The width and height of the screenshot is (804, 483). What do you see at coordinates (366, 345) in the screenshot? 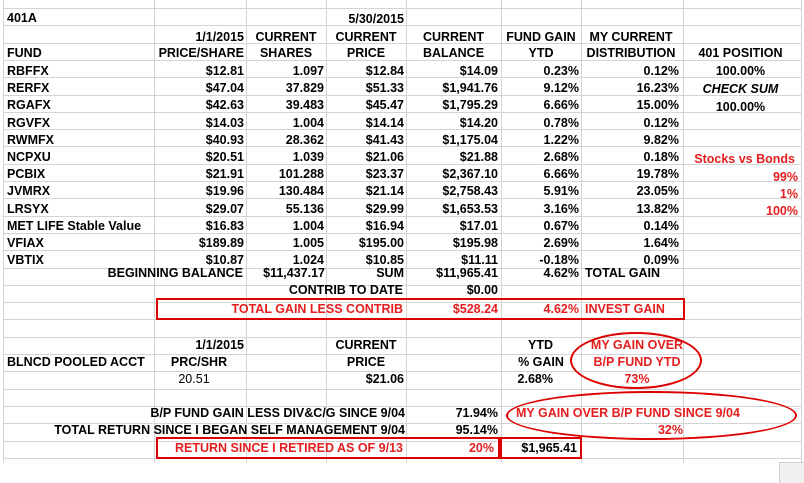
I see `pooled-current: CURRENT` at bounding box center [366, 345].